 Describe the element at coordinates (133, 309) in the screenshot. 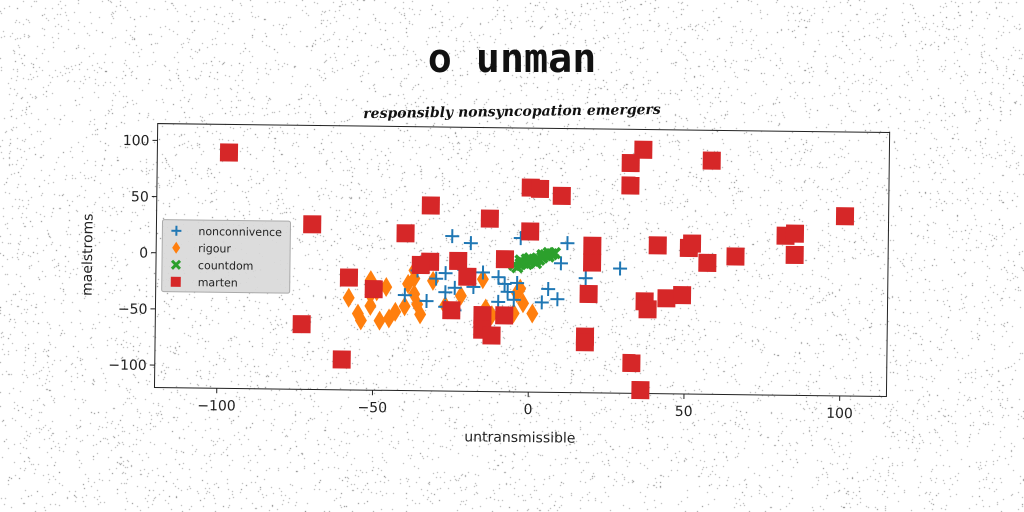

I see `y-tick-label: −50` at that location.